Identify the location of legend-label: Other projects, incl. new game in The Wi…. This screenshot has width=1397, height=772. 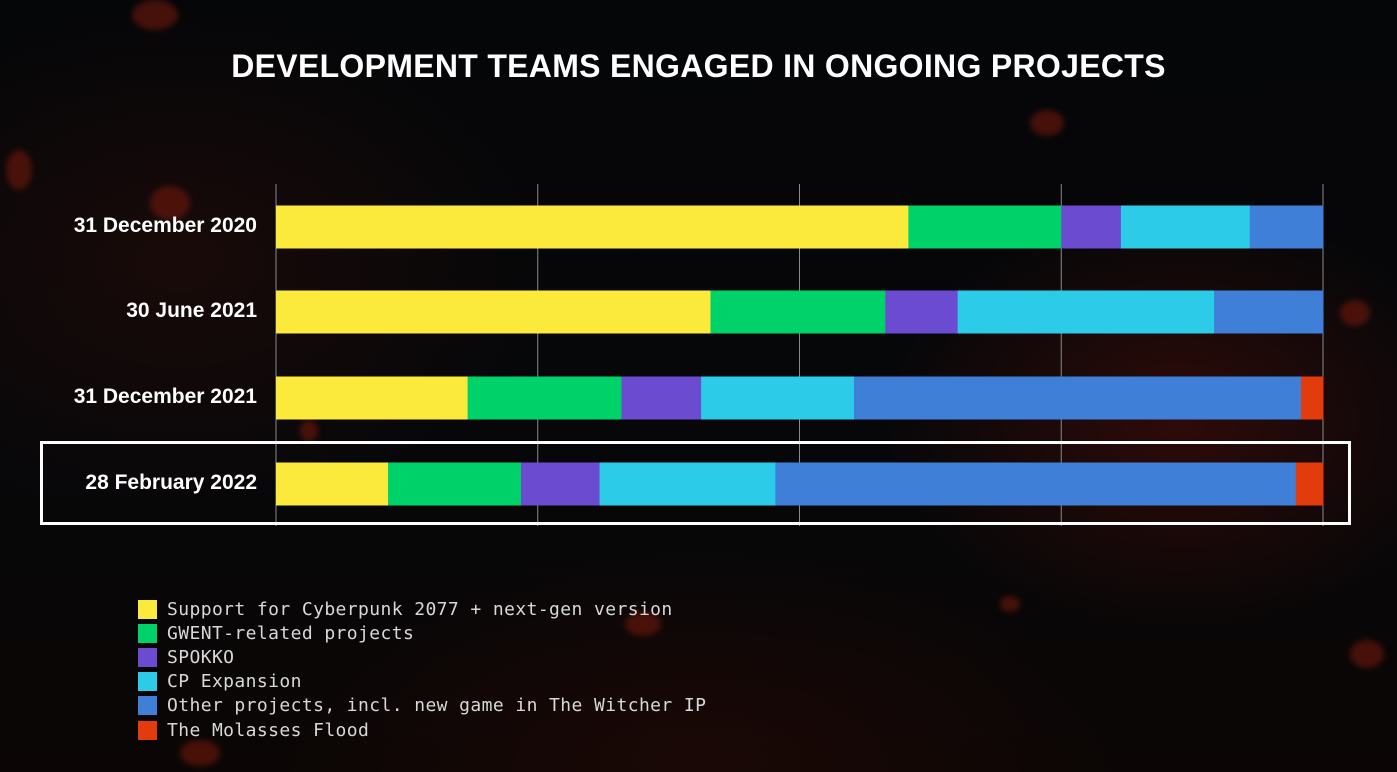
(437, 706).